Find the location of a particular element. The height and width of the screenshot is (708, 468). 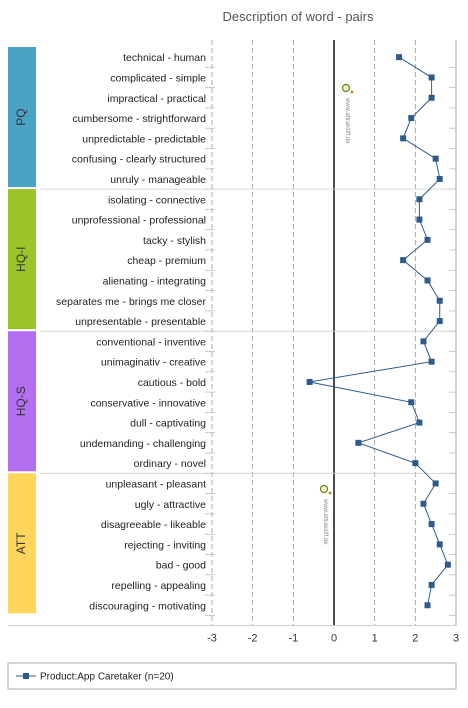

x-tick-label: 0 is located at coordinates (334, 638).